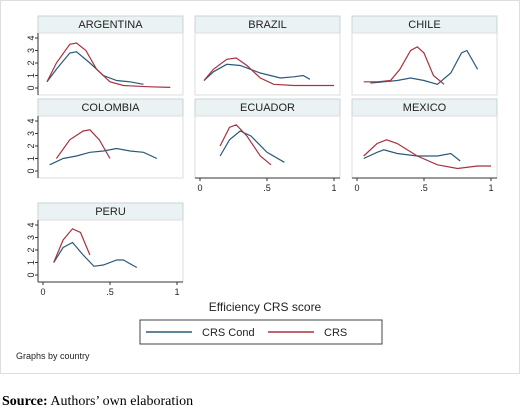  Describe the element at coordinates (267, 108) in the screenshot. I see `panel-title: ECUADOR` at that location.